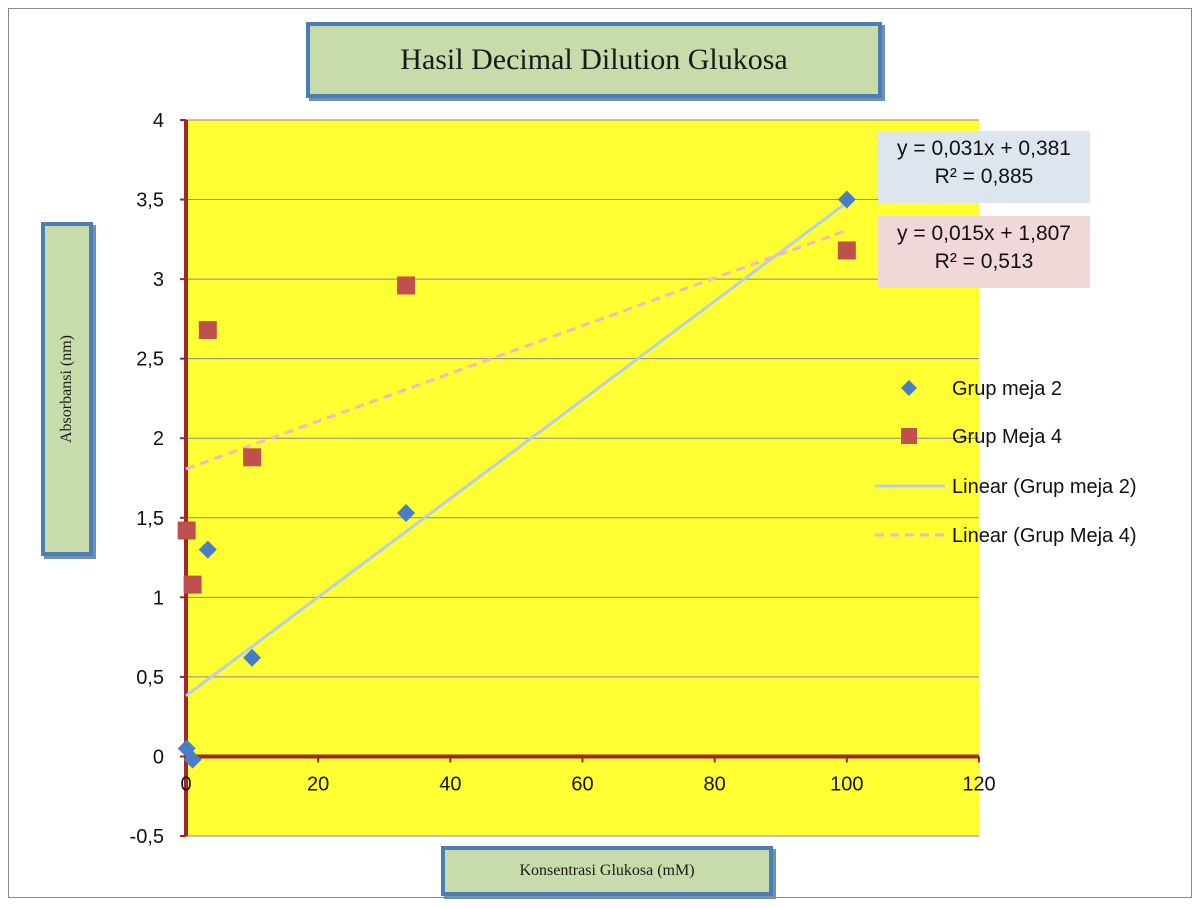 Image resolution: width=1202 pixels, height=908 pixels. I want to click on x-tick-label: 20, so click(318, 784).